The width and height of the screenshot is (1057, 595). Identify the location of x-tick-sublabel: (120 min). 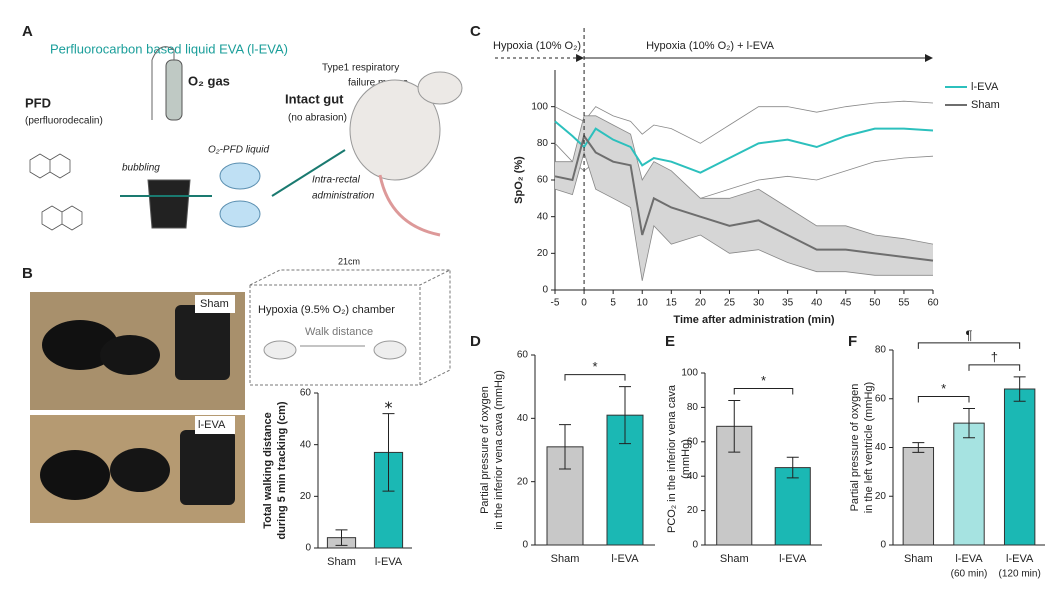
(1020, 574).